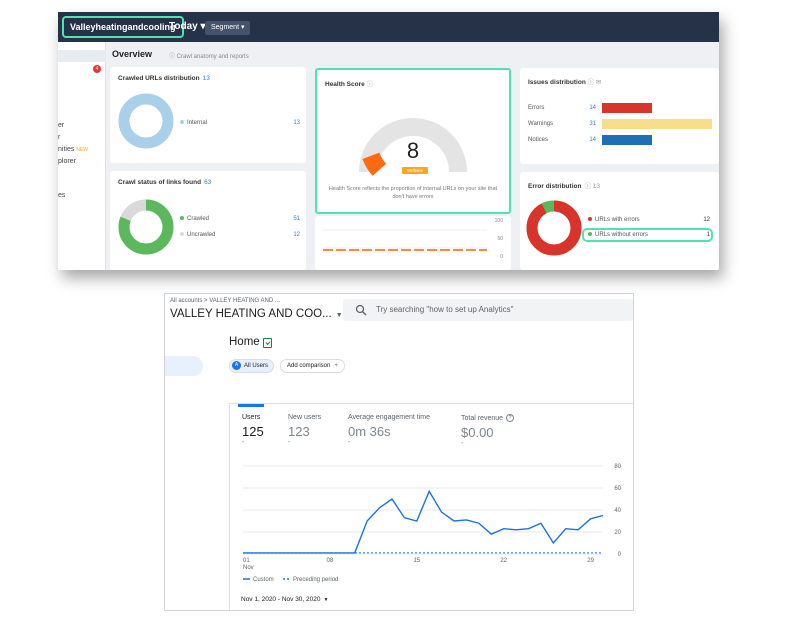  I want to click on nav-item-home, so click(184, 366).